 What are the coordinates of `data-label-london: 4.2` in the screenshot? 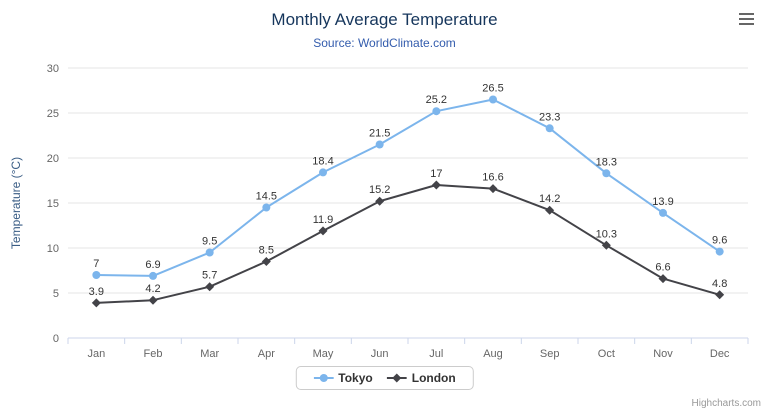 It's located at (152, 289).